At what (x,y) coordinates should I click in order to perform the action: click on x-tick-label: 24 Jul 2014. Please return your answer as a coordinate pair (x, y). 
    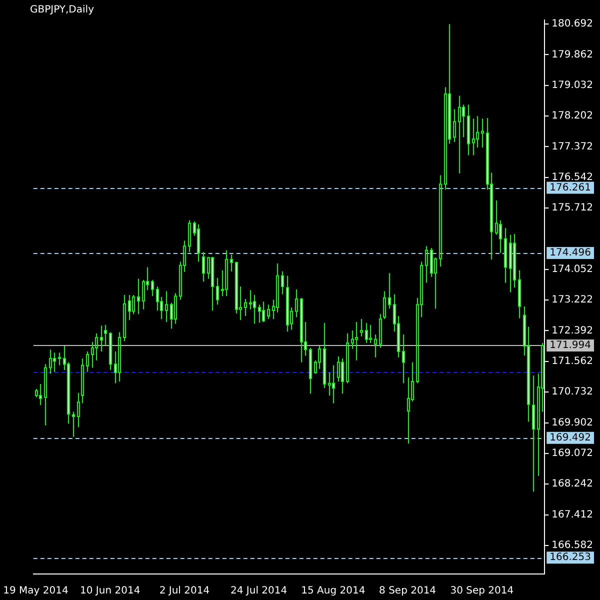
    Looking at the image, I should click on (259, 591).